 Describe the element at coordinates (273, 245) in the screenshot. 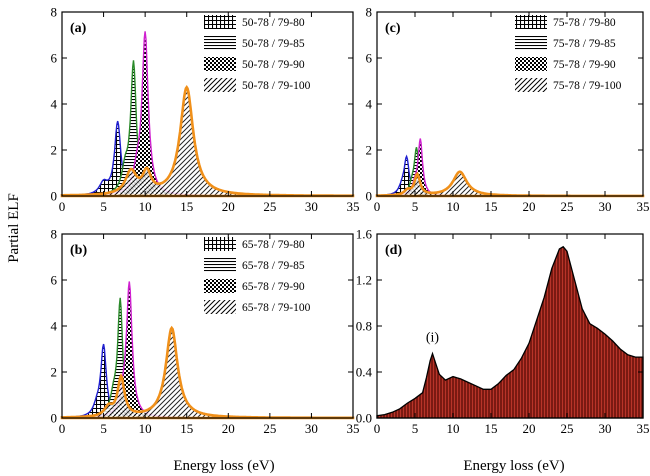

I see `legend-label-1: 65-78 / 79-80` at that location.